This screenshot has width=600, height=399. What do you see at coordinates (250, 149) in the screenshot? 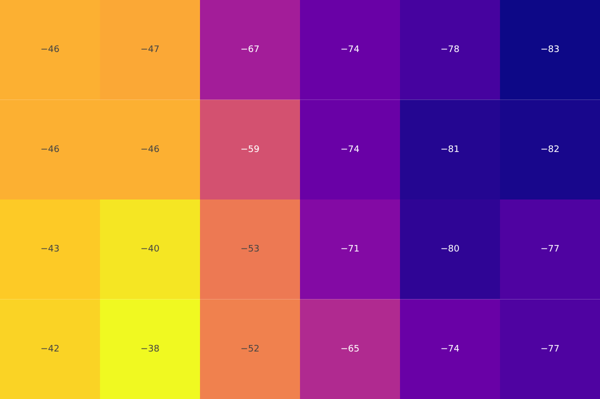
I see `data-label: −59` at bounding box center [250, 149].